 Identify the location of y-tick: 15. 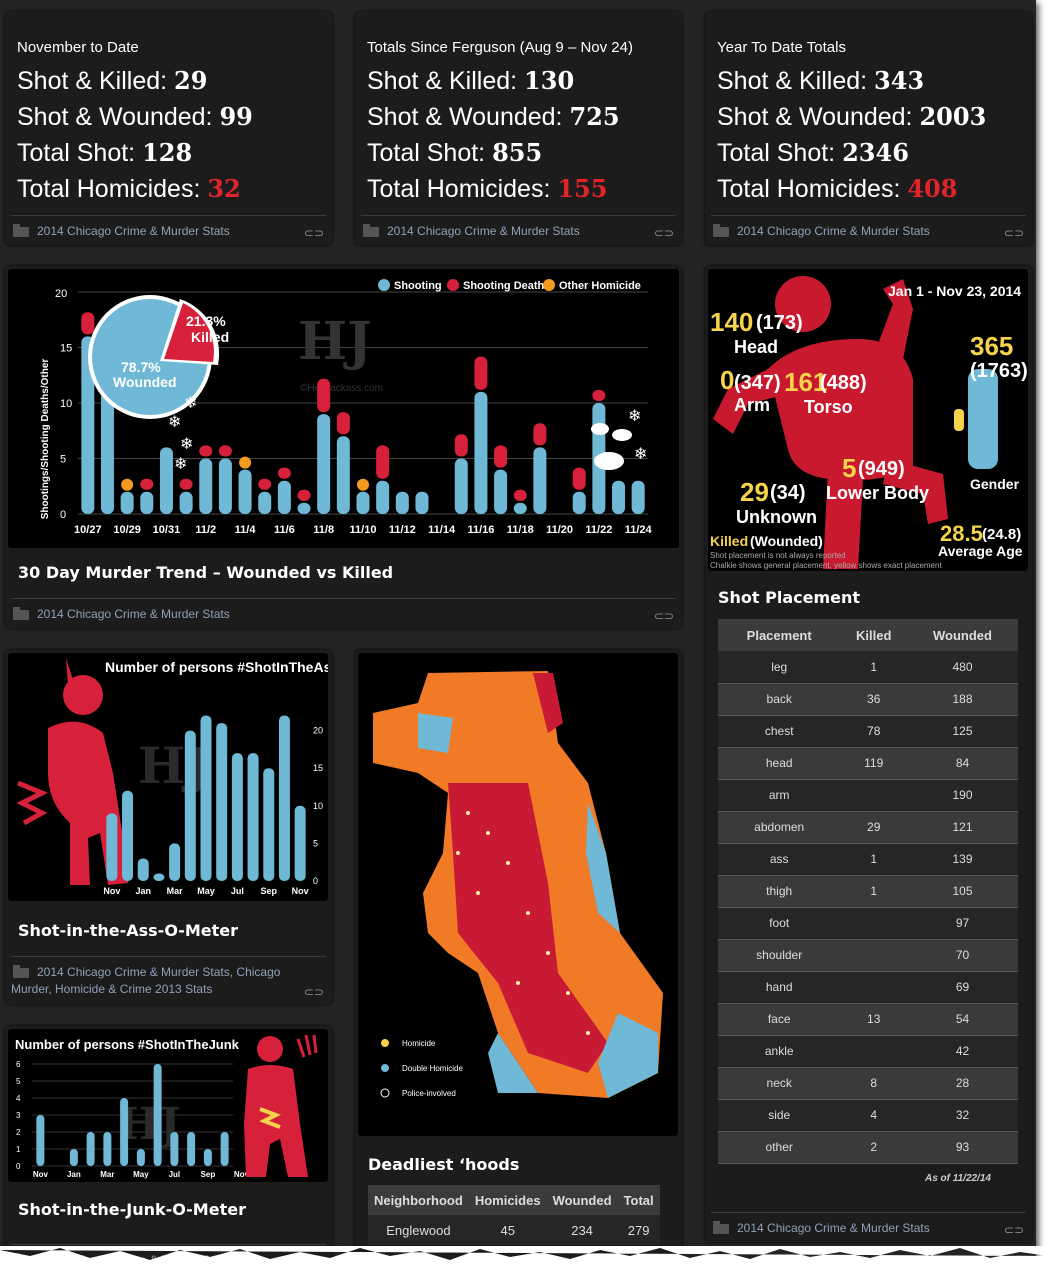
(66, 349).